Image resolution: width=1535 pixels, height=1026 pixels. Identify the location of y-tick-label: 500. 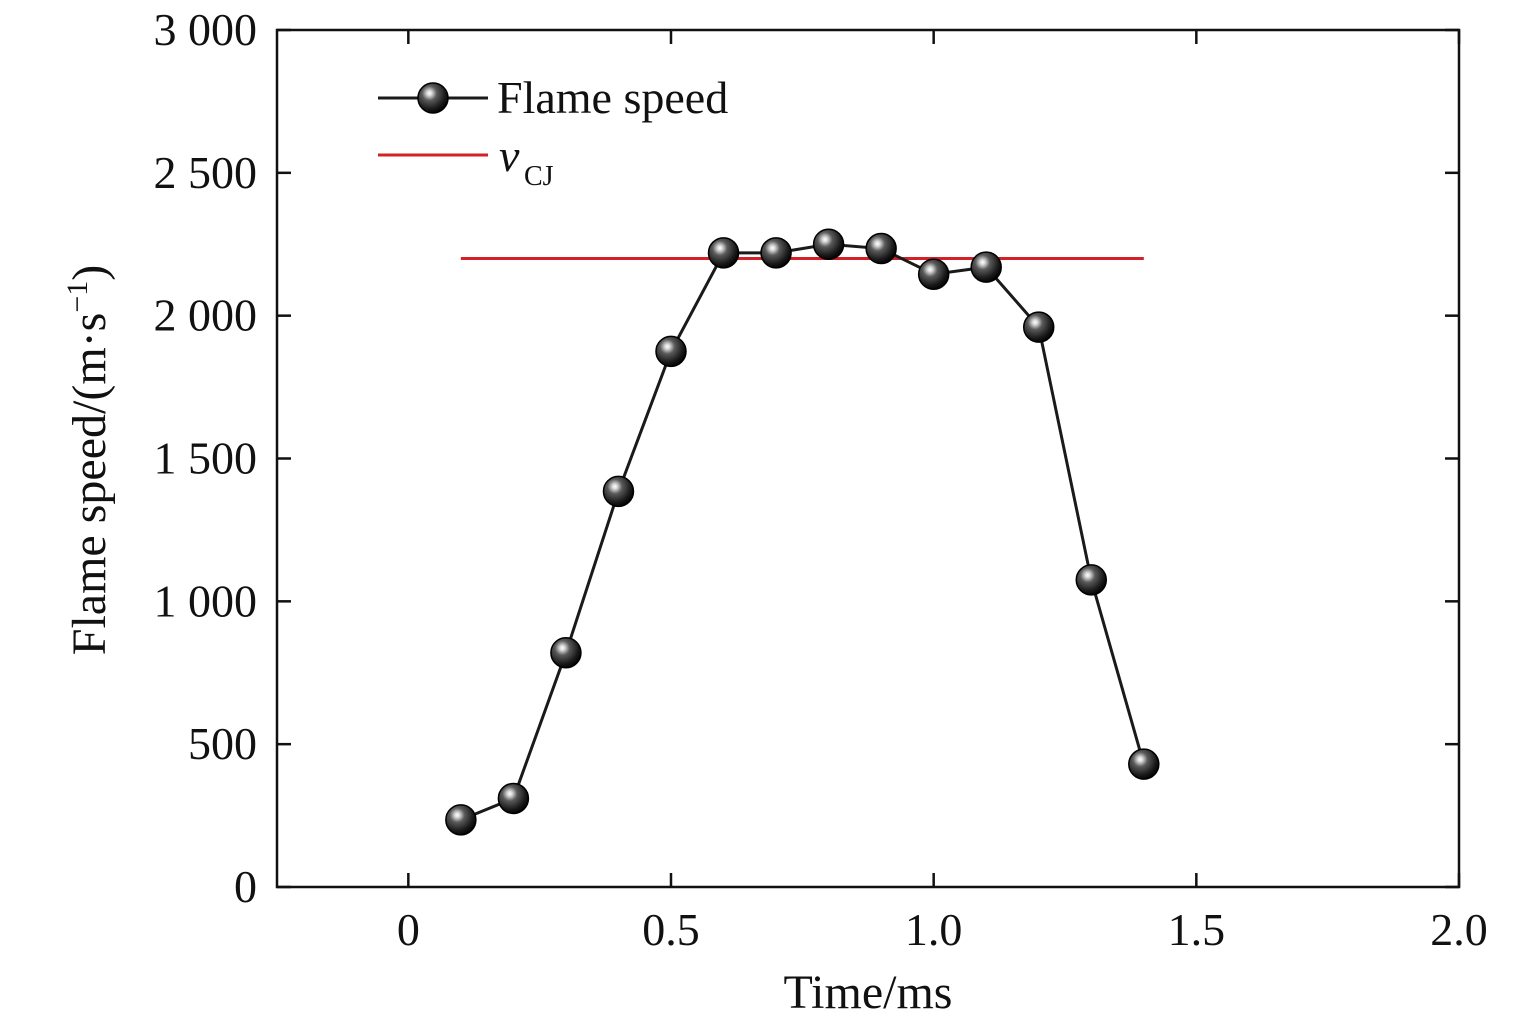
(222, 743).